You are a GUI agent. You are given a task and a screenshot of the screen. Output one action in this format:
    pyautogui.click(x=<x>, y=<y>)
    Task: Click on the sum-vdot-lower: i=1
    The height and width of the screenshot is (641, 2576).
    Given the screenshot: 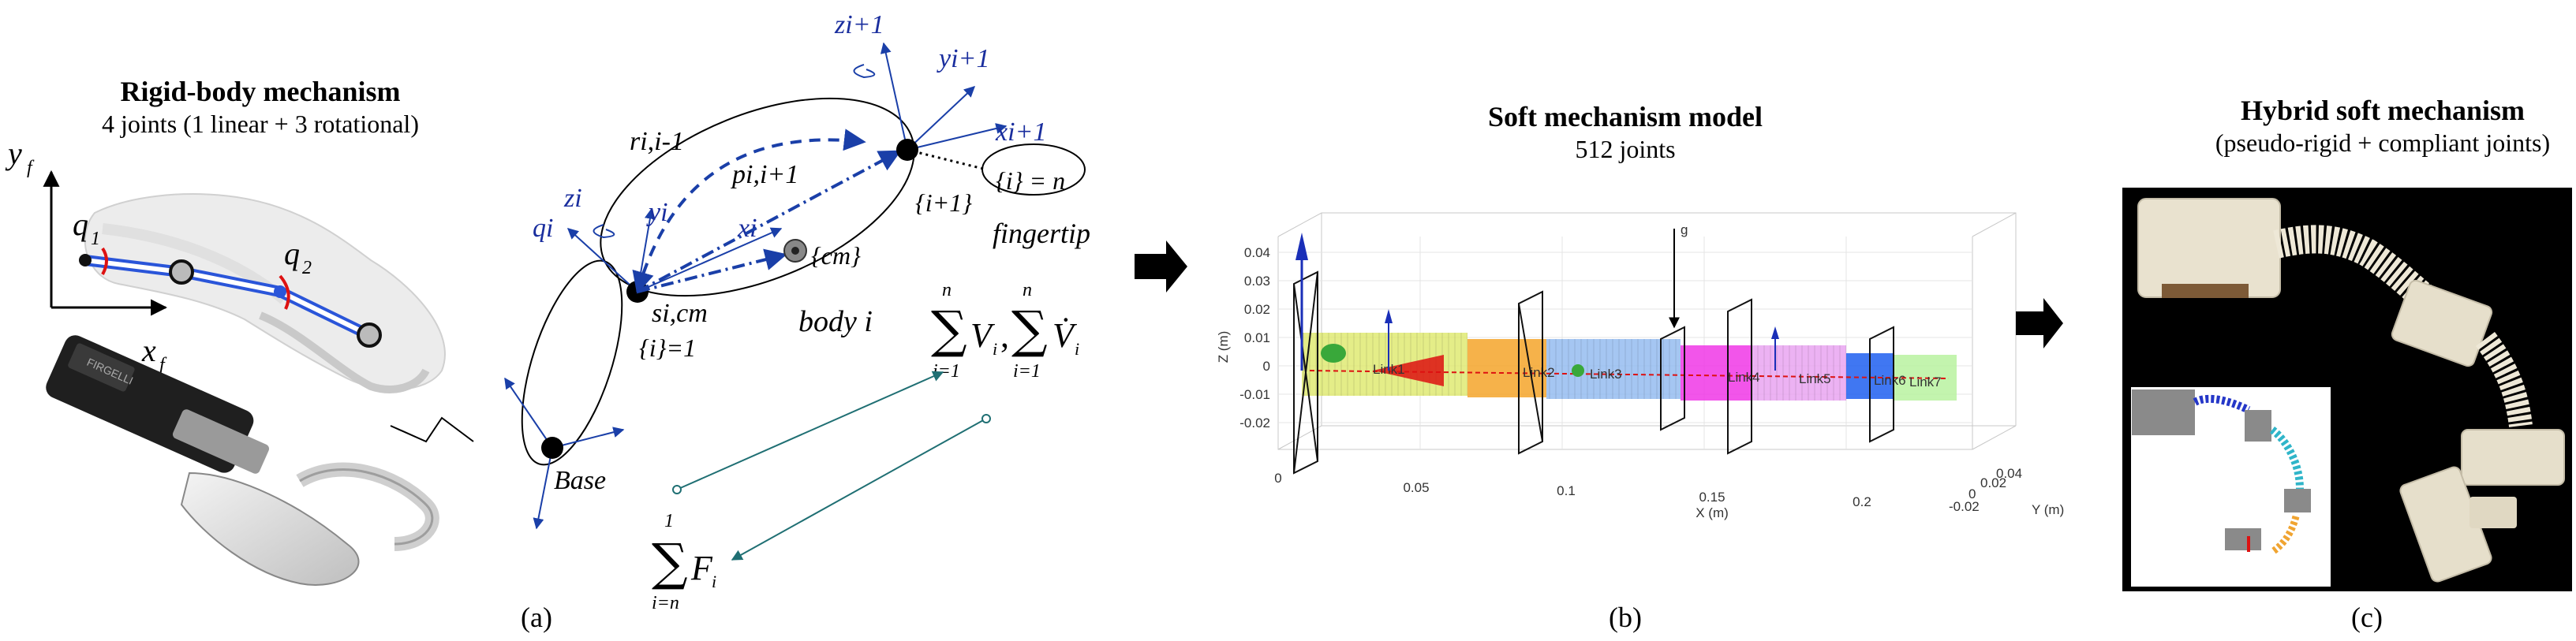 What is the action you would take?
    pyautogui.click(x=1027, y=371)
    